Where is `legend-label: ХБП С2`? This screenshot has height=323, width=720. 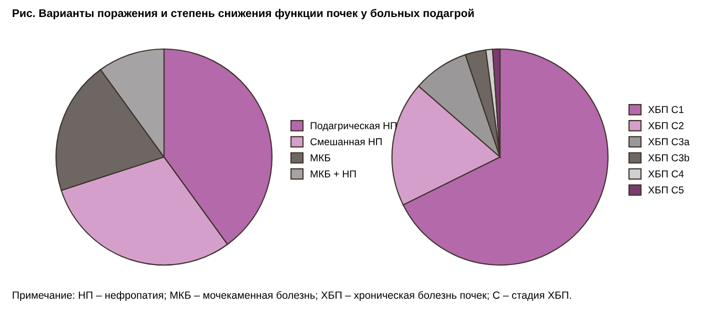 legend-label: ХБП С2 is located at coordinates (666, 126).